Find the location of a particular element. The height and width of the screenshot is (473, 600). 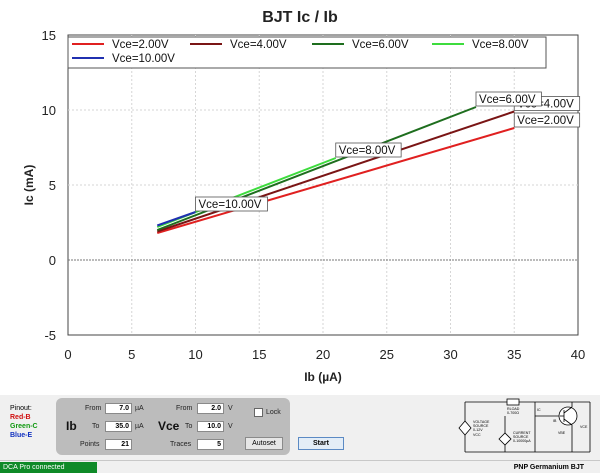

legend-entry-3: Vce=6.00V is located at coordinates (360, 45).